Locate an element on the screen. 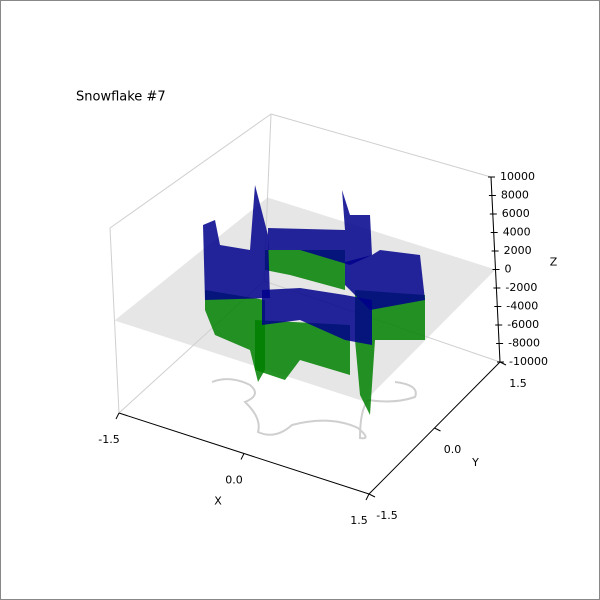  y-tick-label: 0.0 is located at coordinates (453, 449).